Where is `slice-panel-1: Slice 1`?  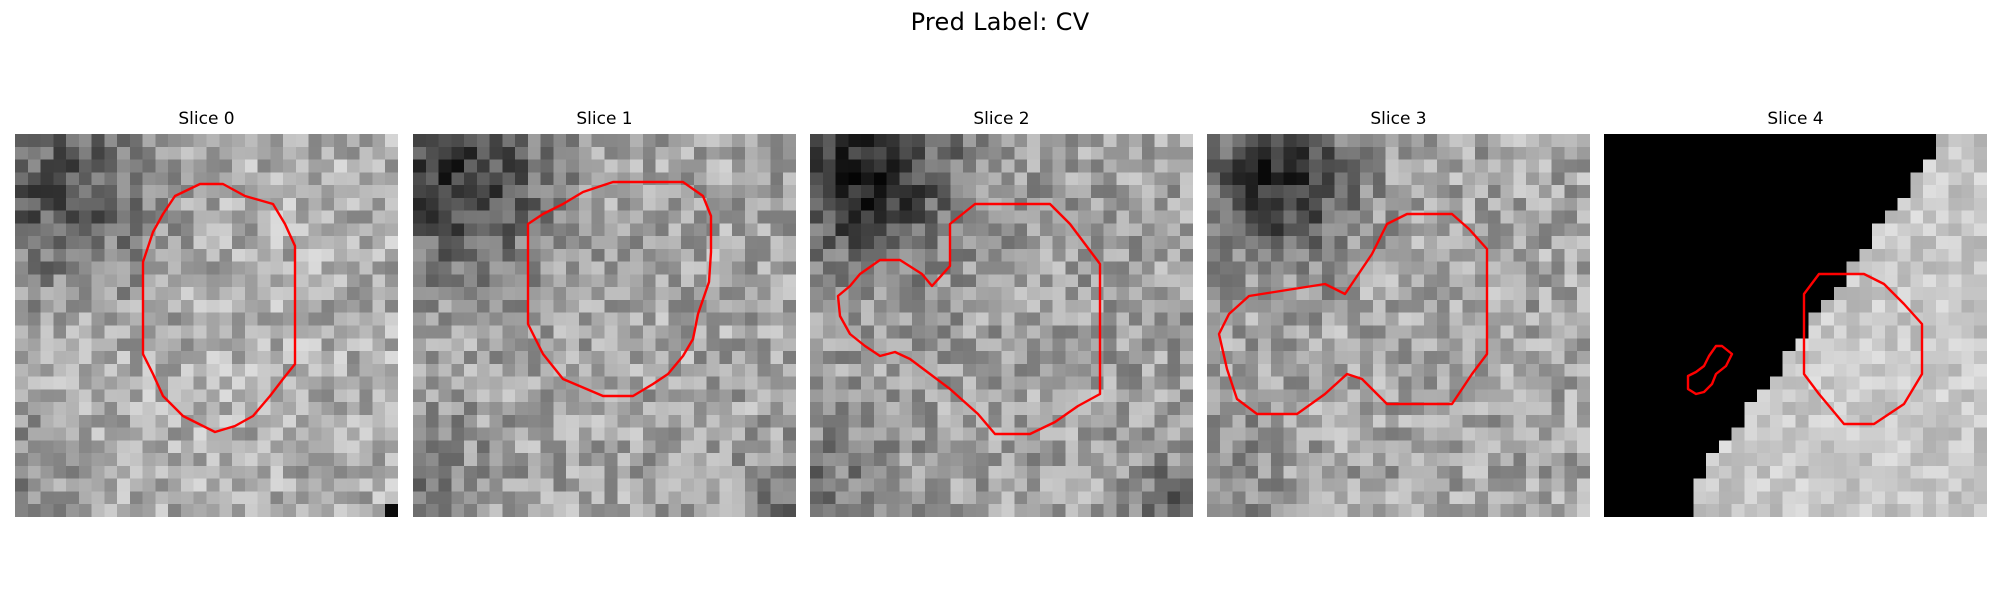 slice-panel-1: Slice 1 is located at coordinates (604, 312).